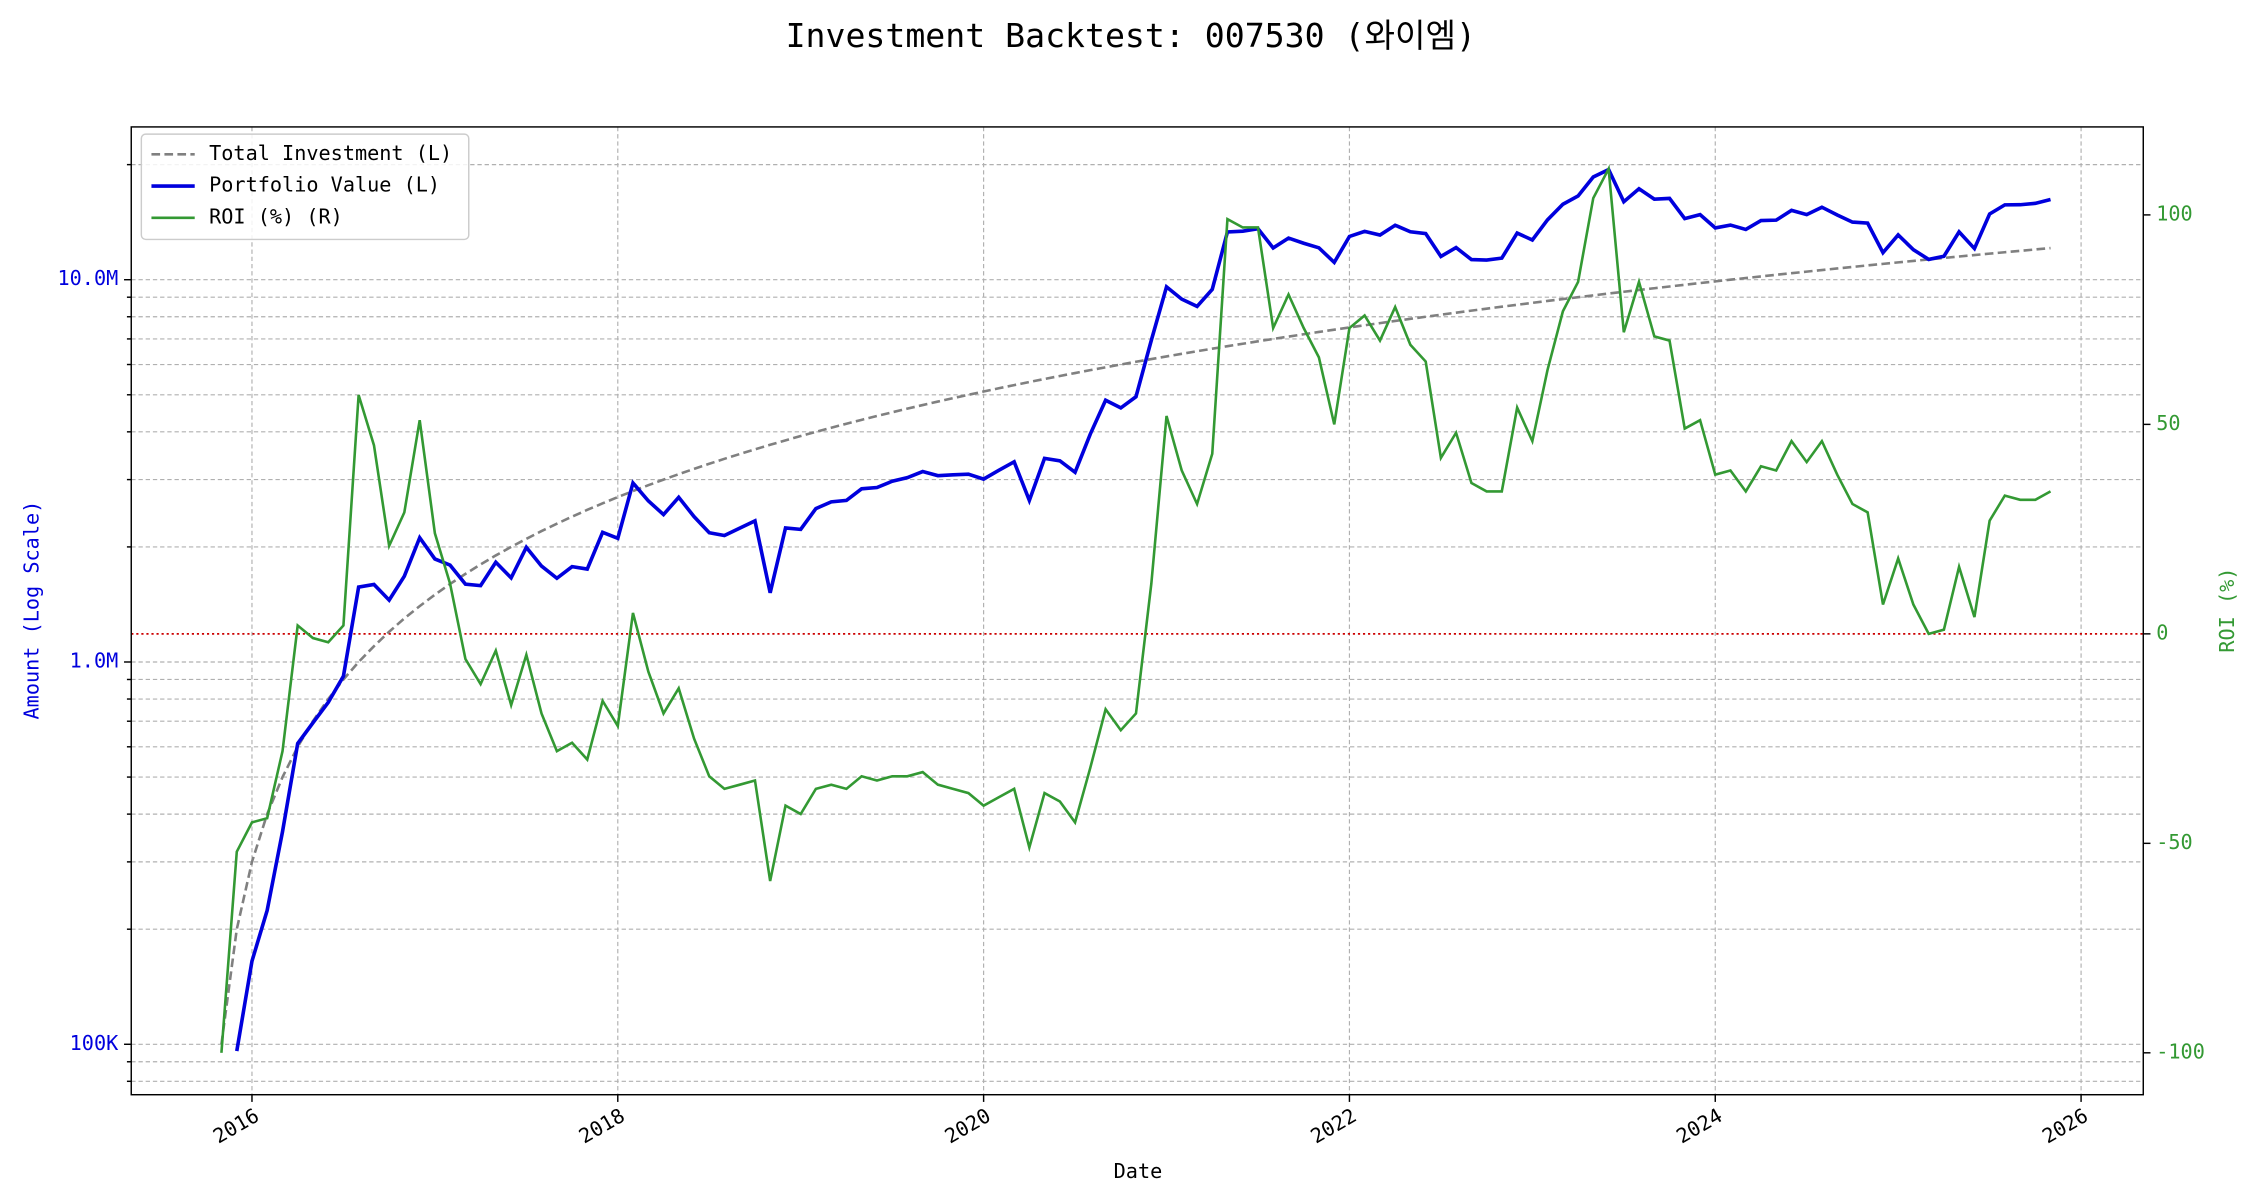  I want to click on legend-label: Portfolio Value (L), so click(324, 185).